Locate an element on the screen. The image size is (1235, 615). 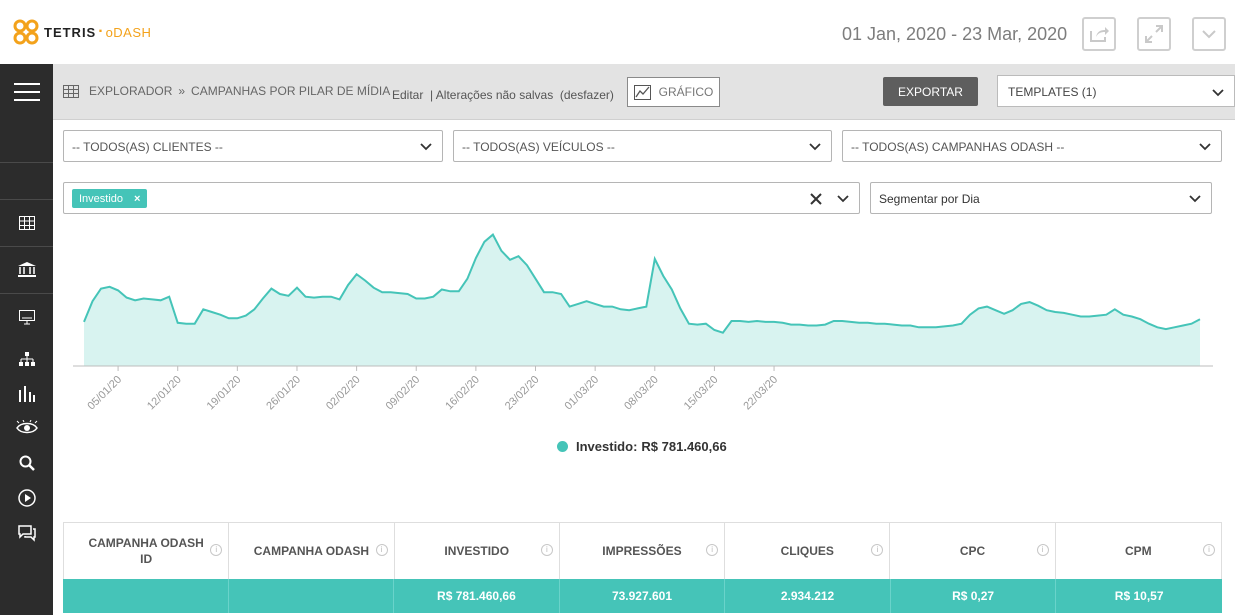
legend-value: R$ 781.460,66 is located at coordinates (684, 446).